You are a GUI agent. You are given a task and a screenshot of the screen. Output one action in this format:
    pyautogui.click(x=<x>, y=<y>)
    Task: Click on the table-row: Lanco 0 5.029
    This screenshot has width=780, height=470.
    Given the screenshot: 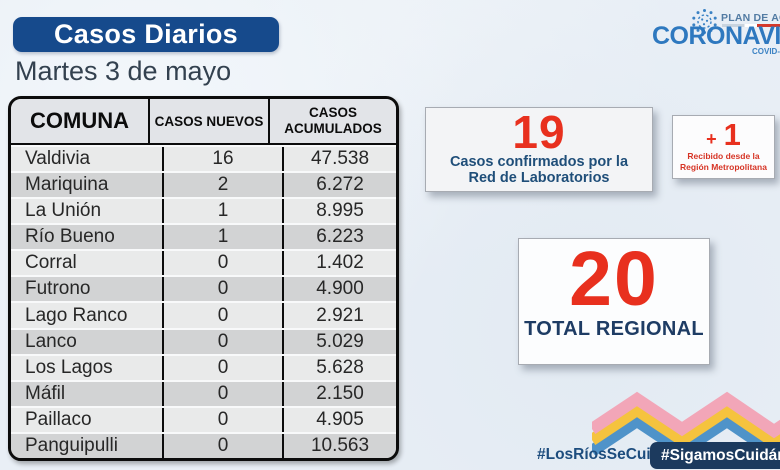 What is the action you would take?
    pyautogui.click(x=203, y=340)
    